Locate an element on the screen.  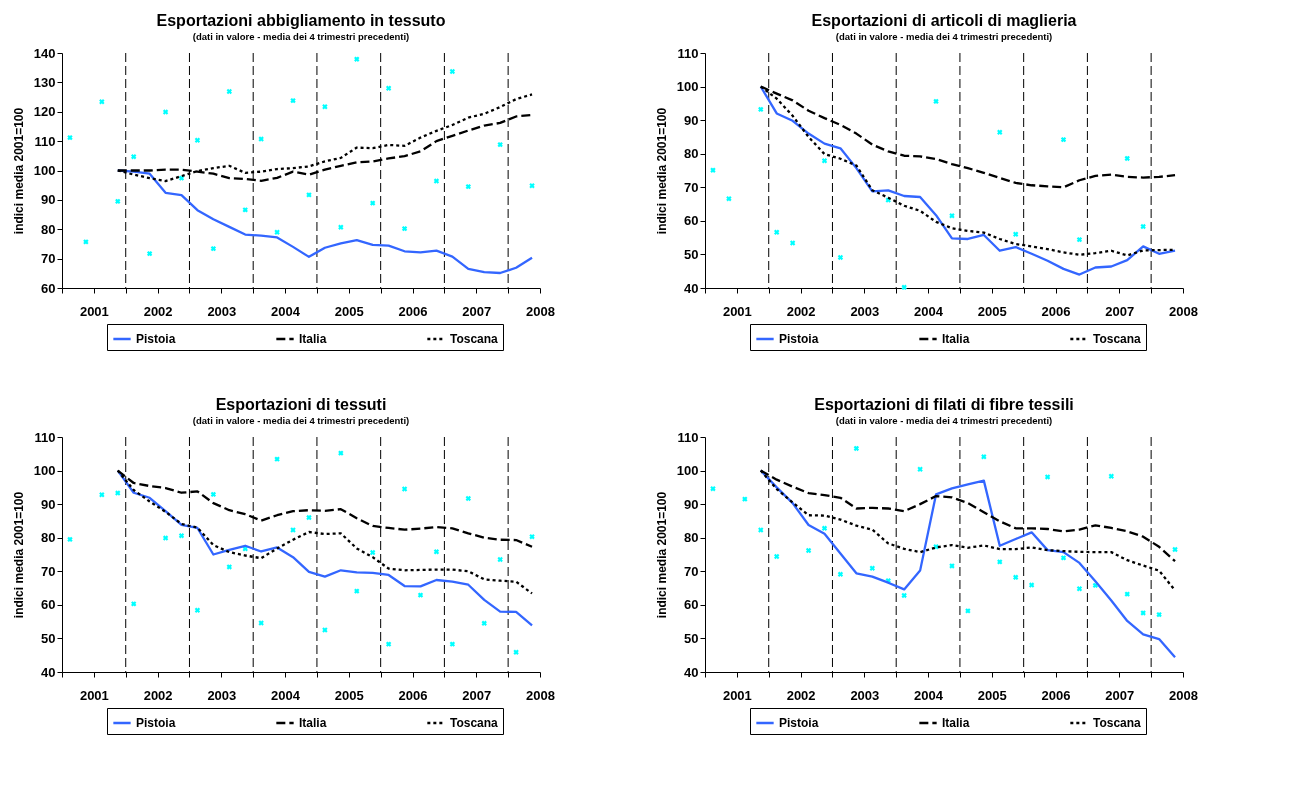
chart-title: Esportazioni di articoli di maglieria is located at coordinates (944, 20).